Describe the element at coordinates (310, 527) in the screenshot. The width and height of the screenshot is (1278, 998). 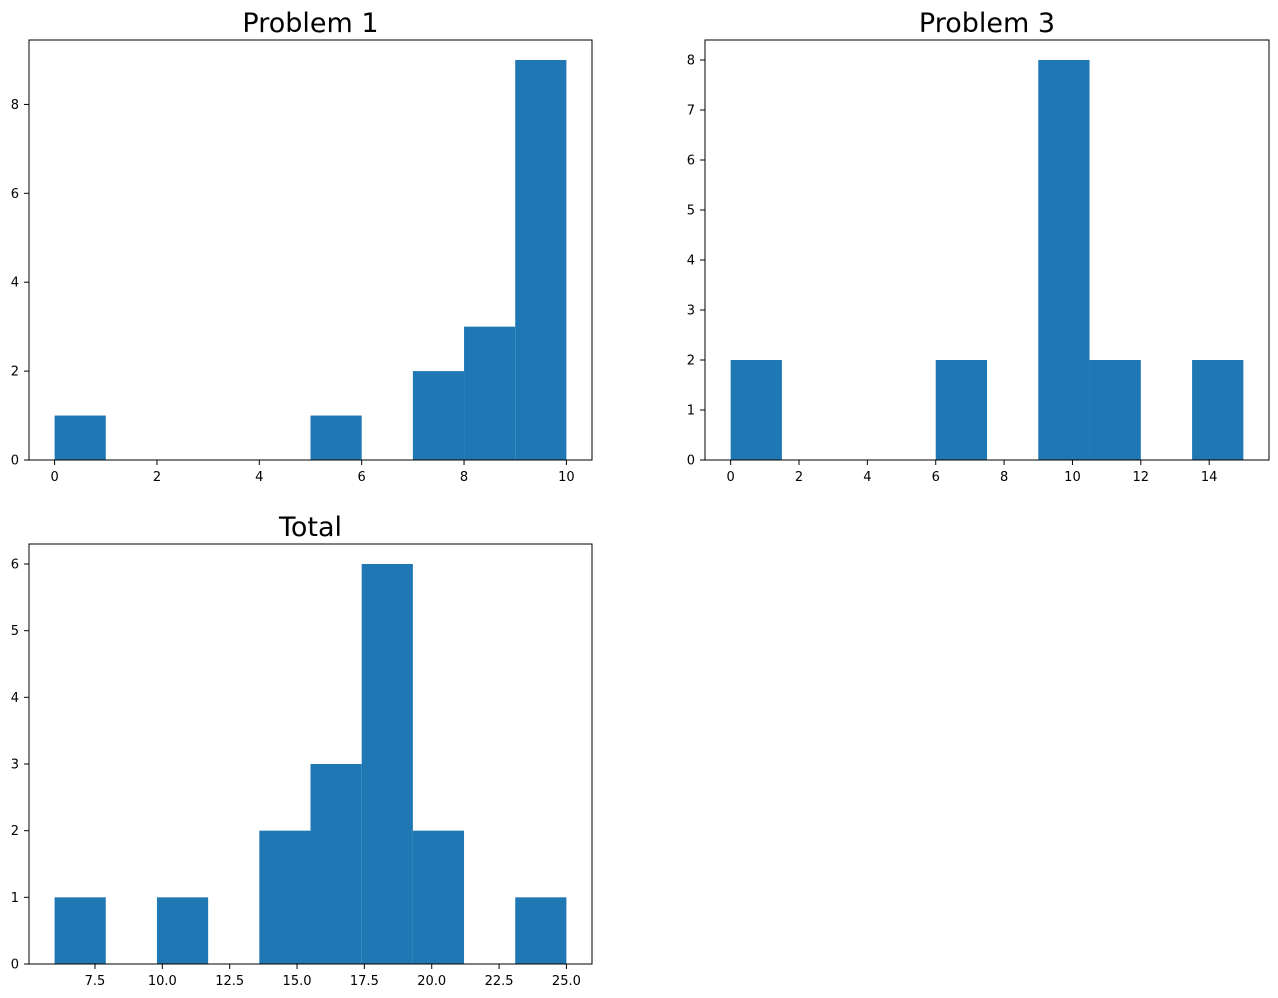
I see `chart-title: Total` at that location.